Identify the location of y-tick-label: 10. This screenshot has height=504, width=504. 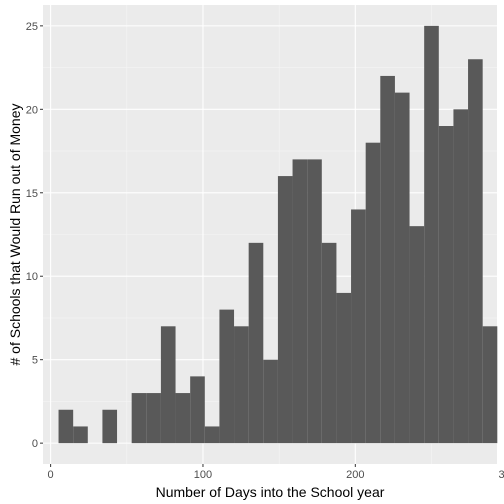
(32, 277).